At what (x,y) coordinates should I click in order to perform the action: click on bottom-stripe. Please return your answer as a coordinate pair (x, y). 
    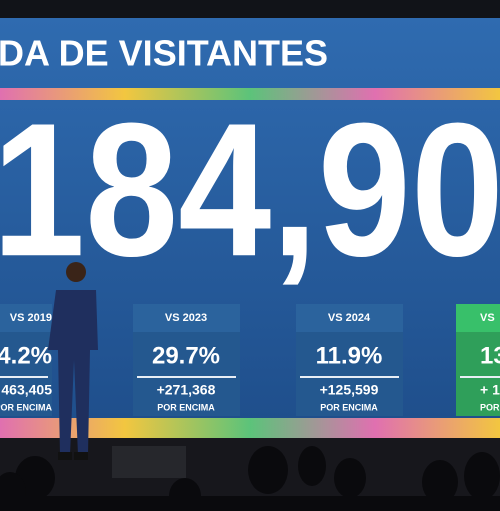
    Looking at the image, I should click on (250, 428).